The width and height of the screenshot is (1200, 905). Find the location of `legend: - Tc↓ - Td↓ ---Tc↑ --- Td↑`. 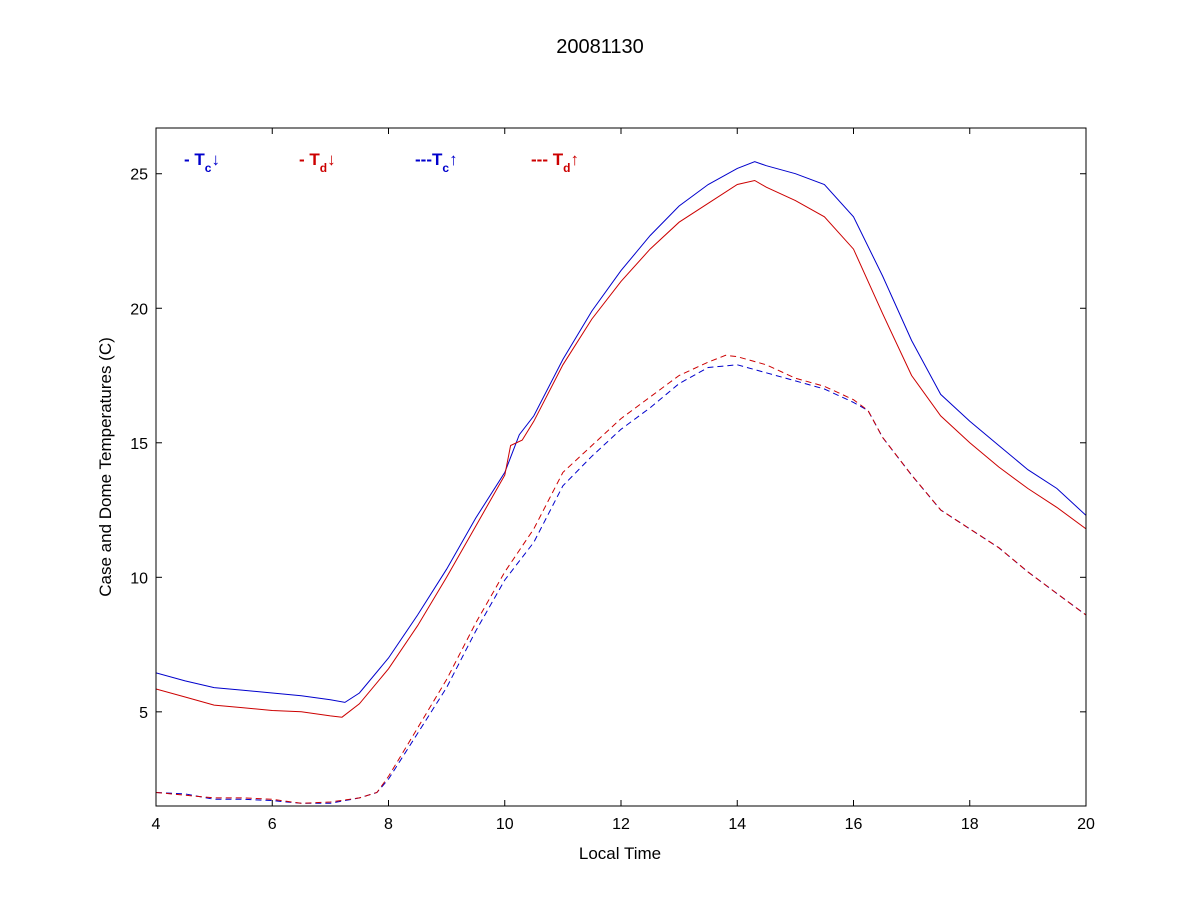

legend: - Tc↓ - Td↓ ---Tc↑ --- Td↑ is located at coordinates (381, 162).